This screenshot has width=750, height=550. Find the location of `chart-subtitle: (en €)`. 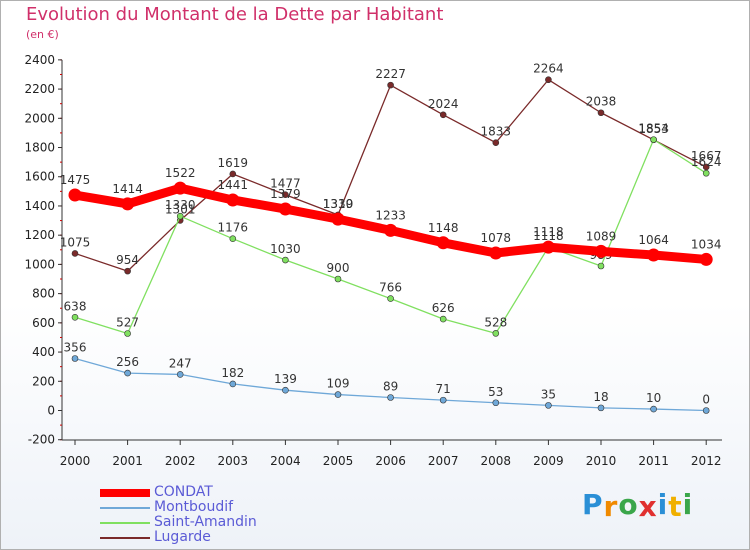

chart-subtitle: (en €) is located at coordinates (42, 34).